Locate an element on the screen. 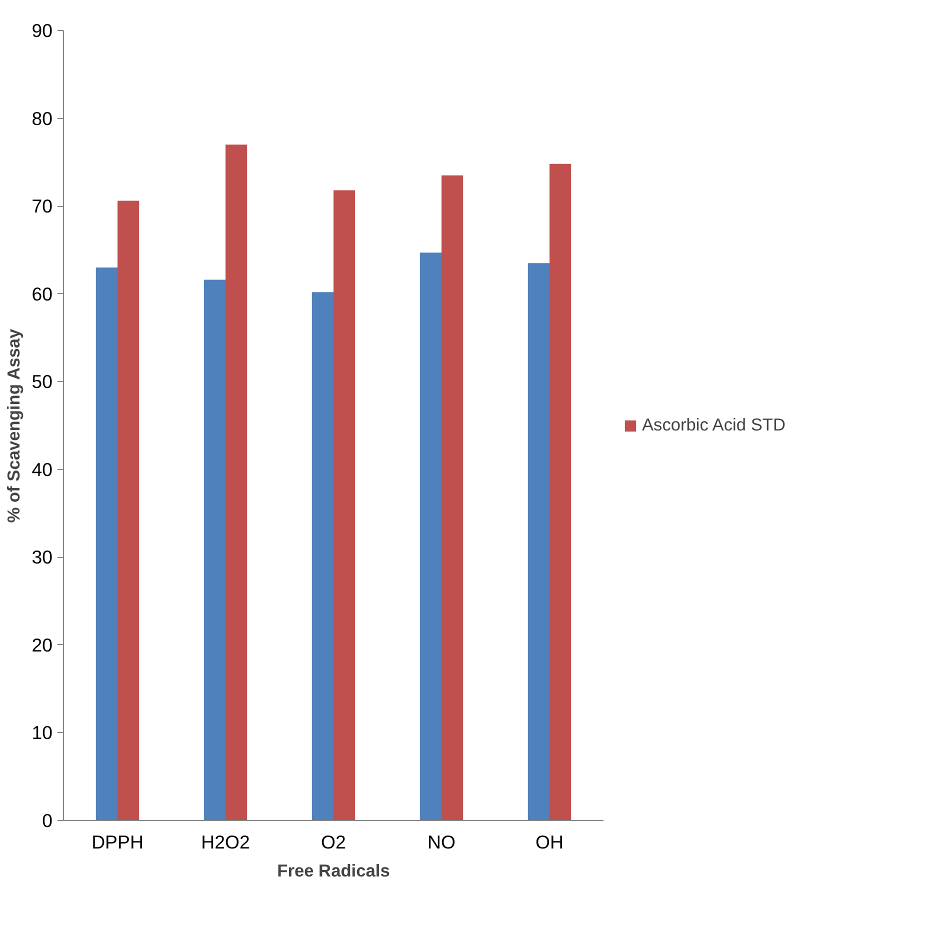 This screenshot has height=951, width=952. y-tick-label: 90 is located at coordinates (42, 30).